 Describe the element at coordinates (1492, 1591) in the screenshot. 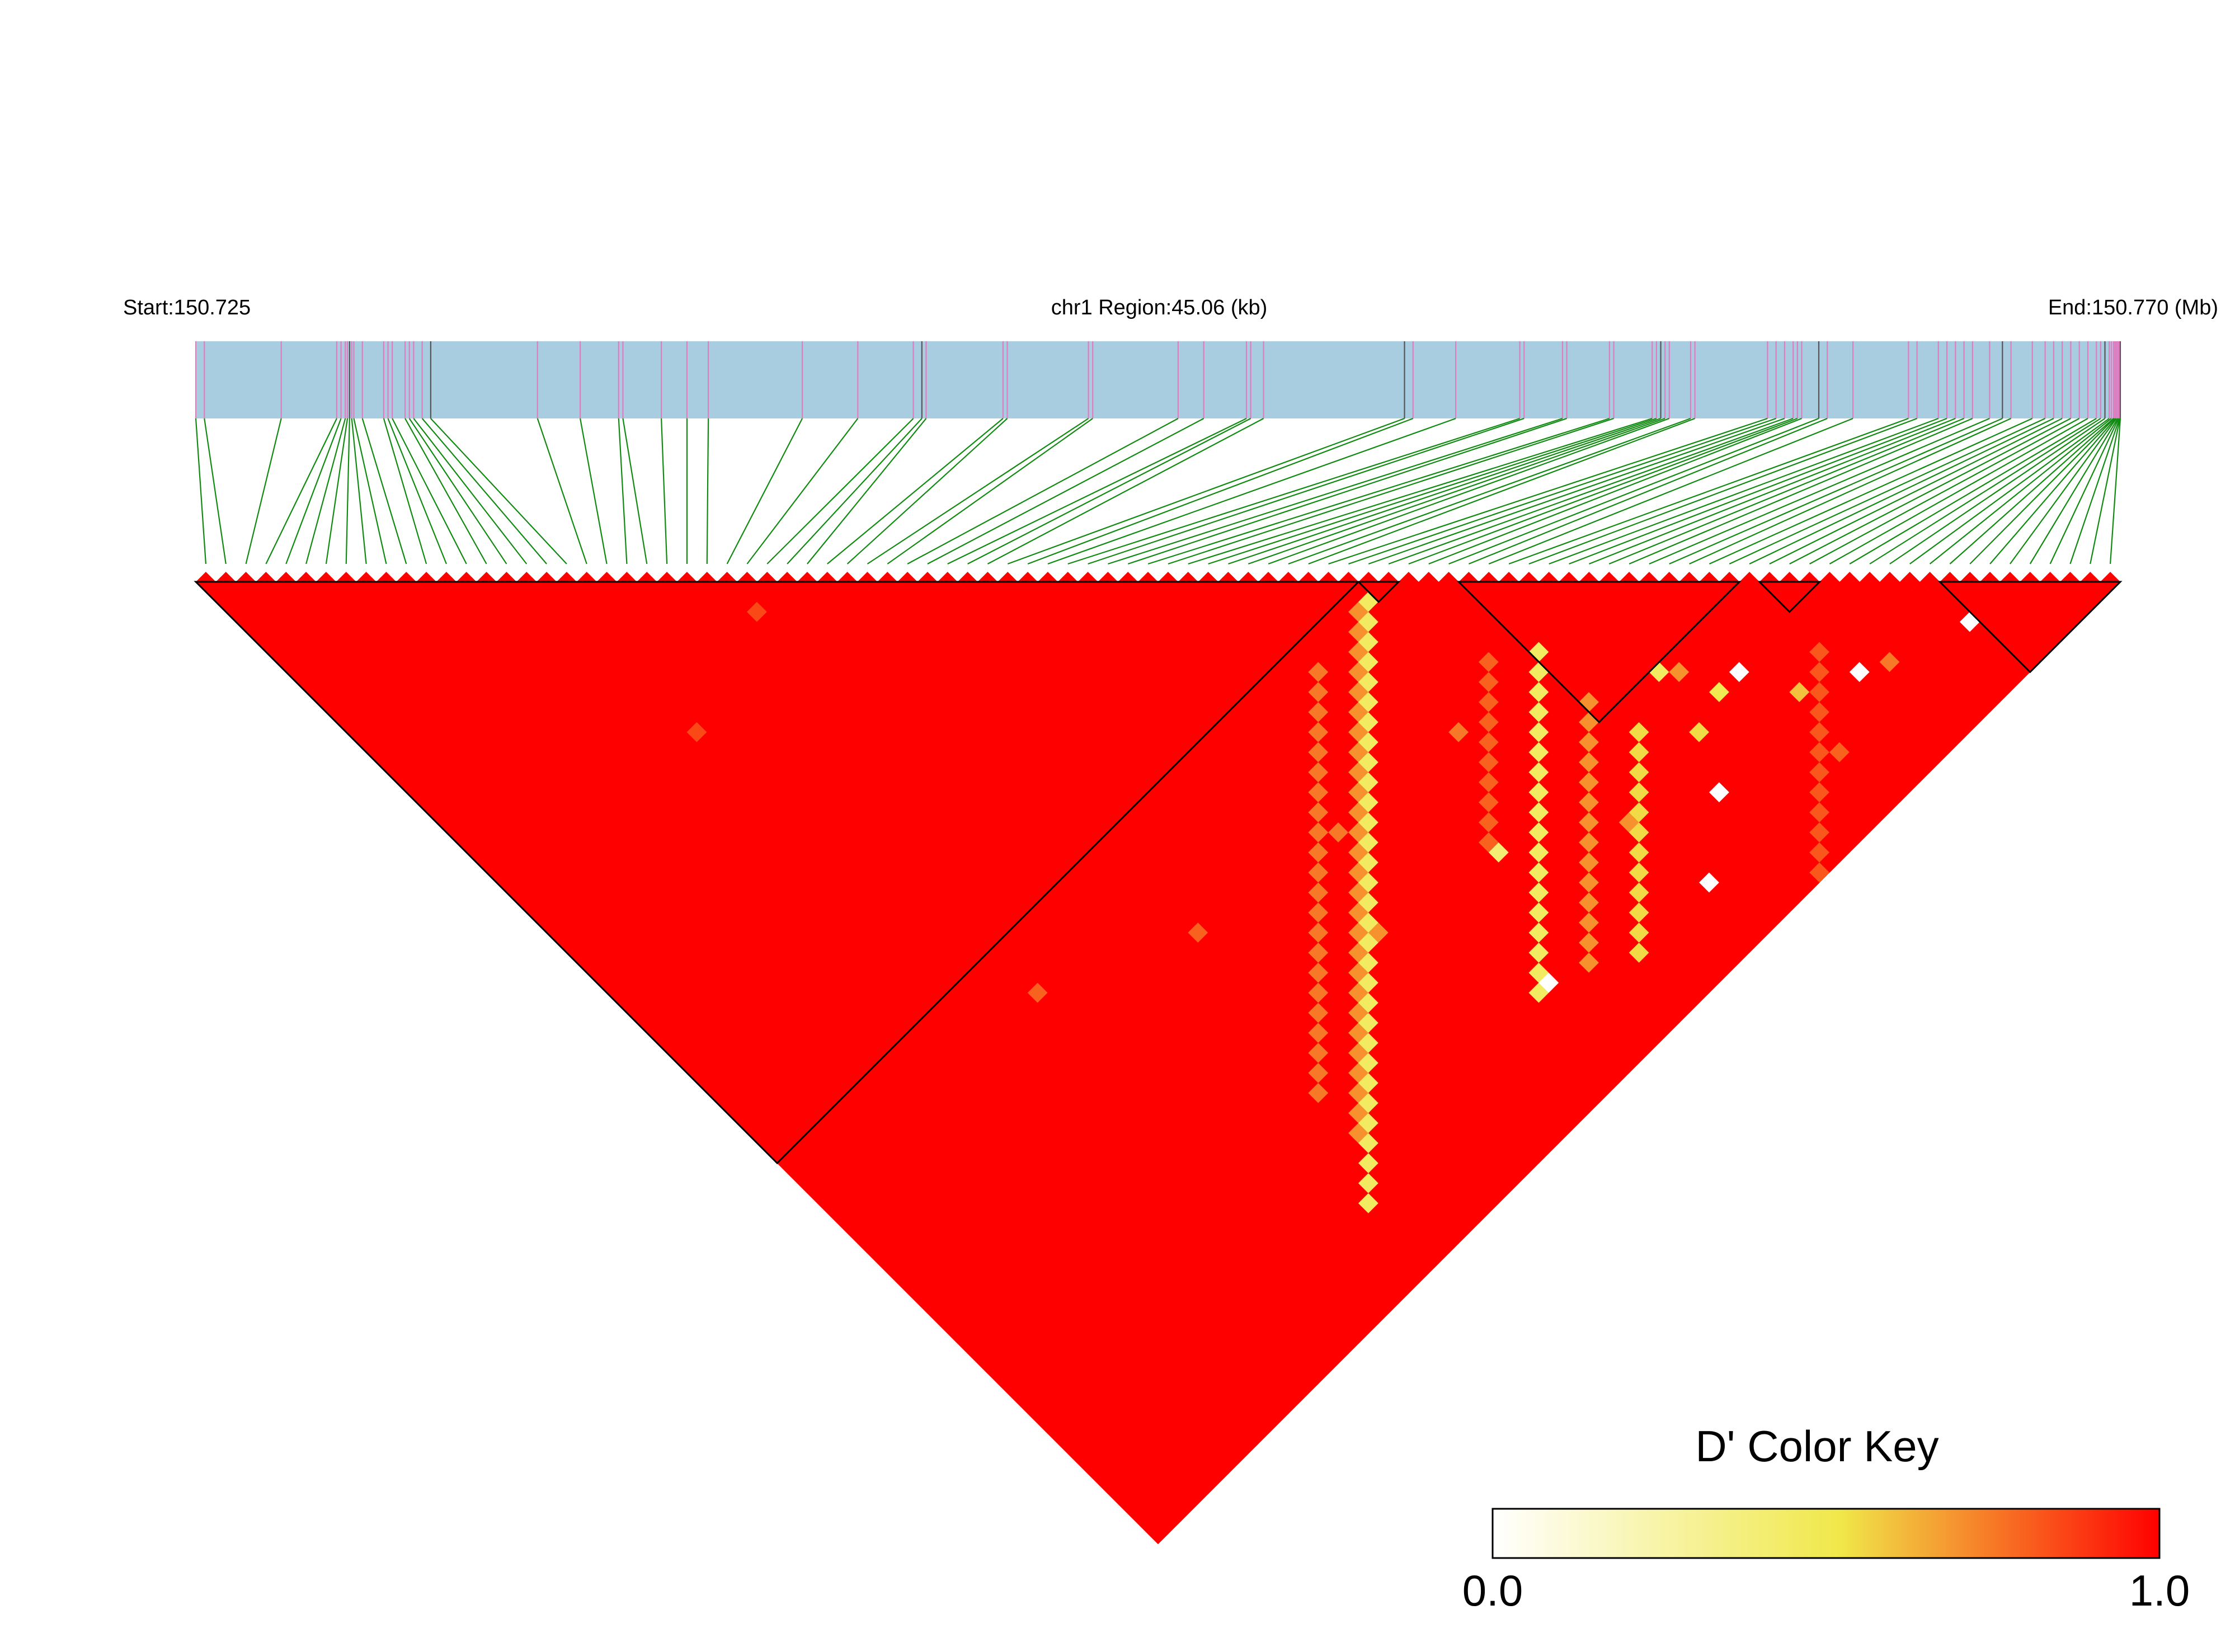

I see `color-key-min-label: 0.0` at that location.